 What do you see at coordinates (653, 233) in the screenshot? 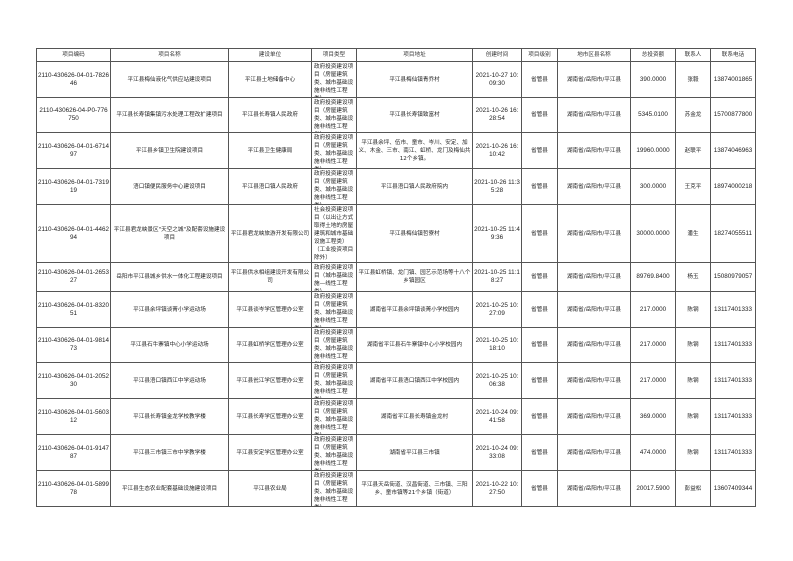
I see `cell-investment: 30000.0000` at bounding box center [653, 233].